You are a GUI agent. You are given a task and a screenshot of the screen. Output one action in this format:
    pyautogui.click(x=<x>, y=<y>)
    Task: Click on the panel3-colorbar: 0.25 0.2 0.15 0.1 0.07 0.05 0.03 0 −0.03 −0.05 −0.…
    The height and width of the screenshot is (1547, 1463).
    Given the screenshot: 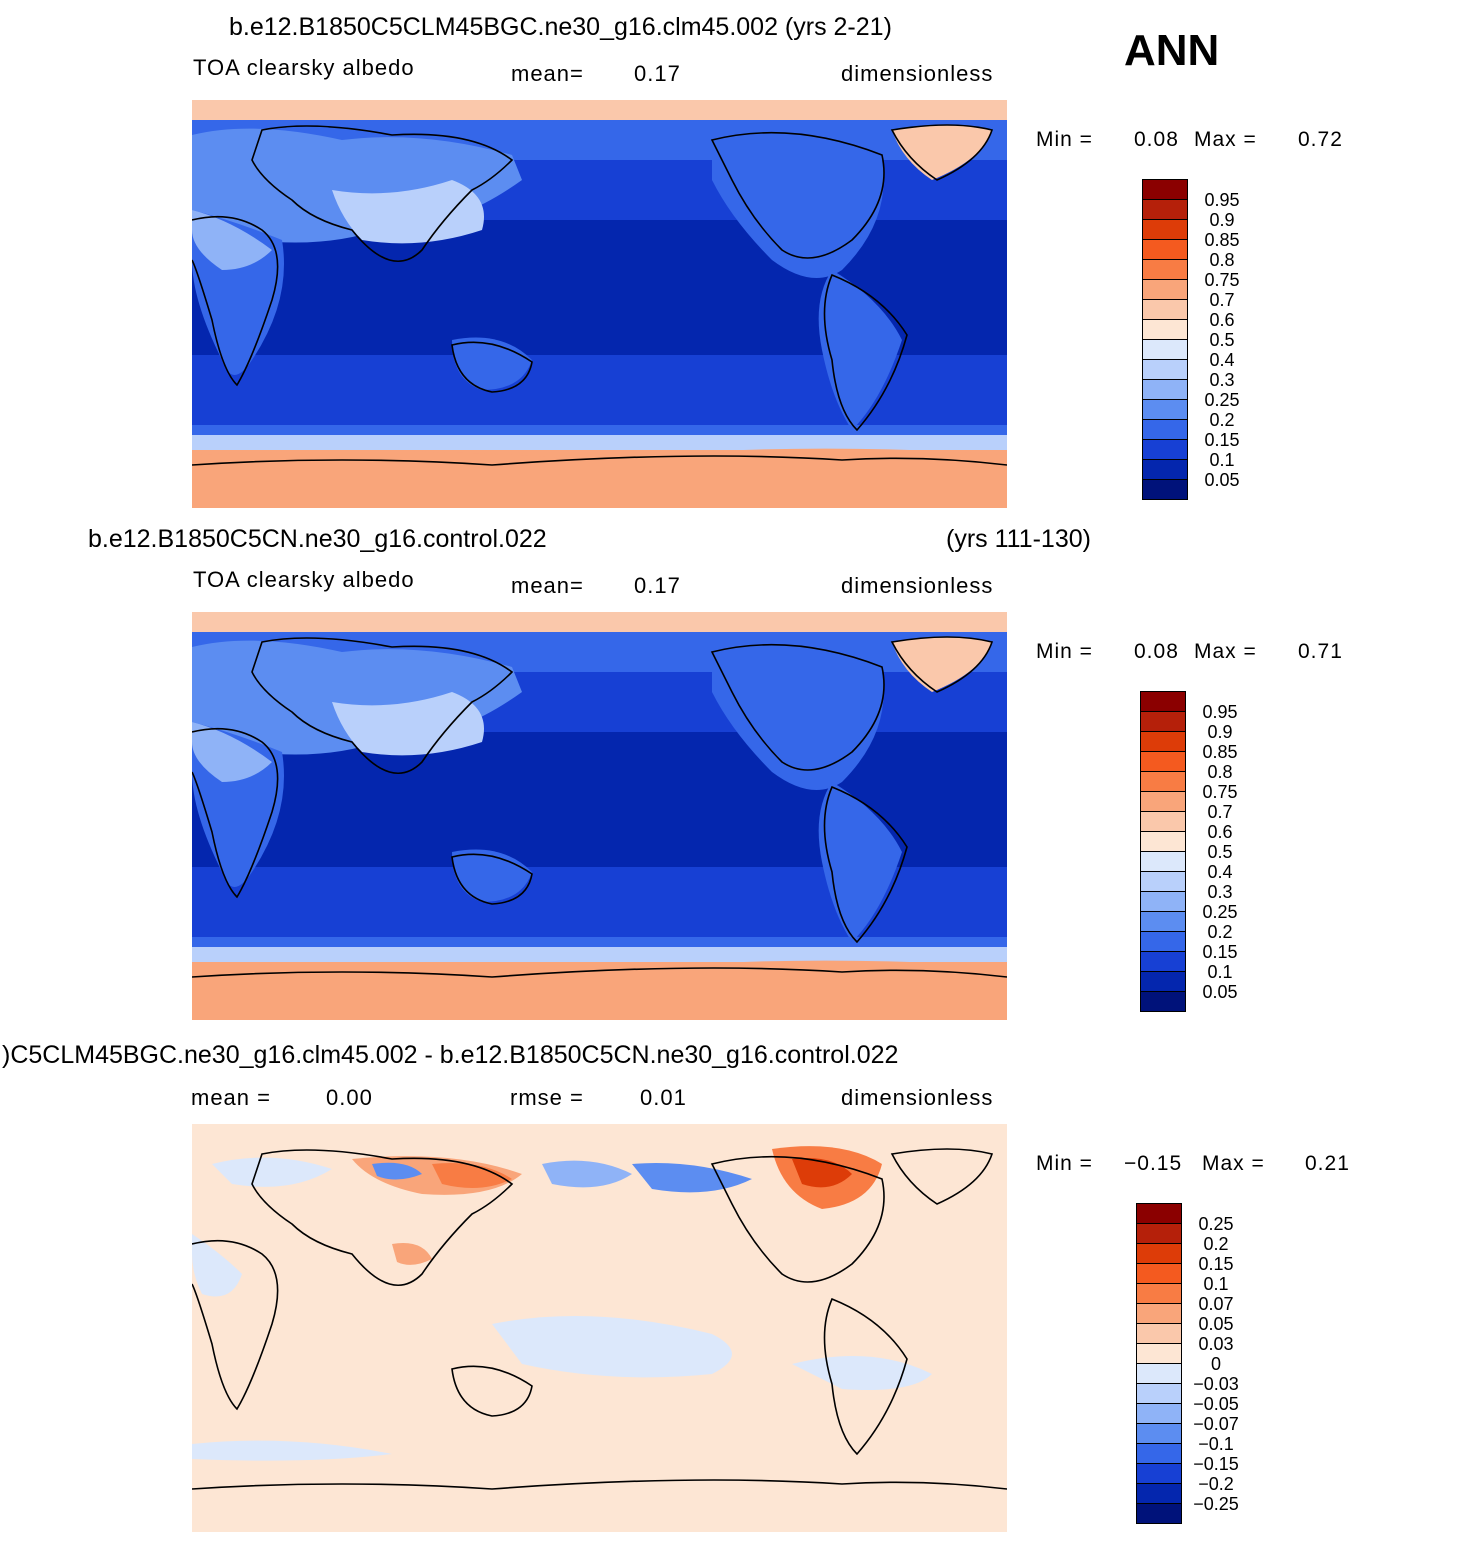 What is the action you would take?
    pyautogui.click(x=1193, y=1363)
    